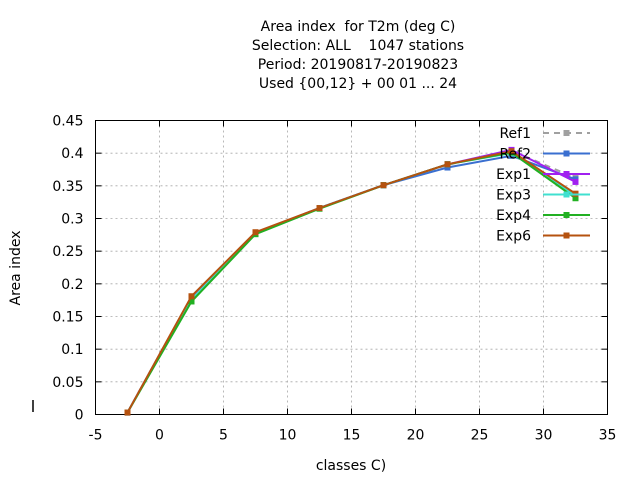 Image resolution: width=640 pixels, height=480 pixels. I want to click on legend-label: Exp4, so click(513, 216).